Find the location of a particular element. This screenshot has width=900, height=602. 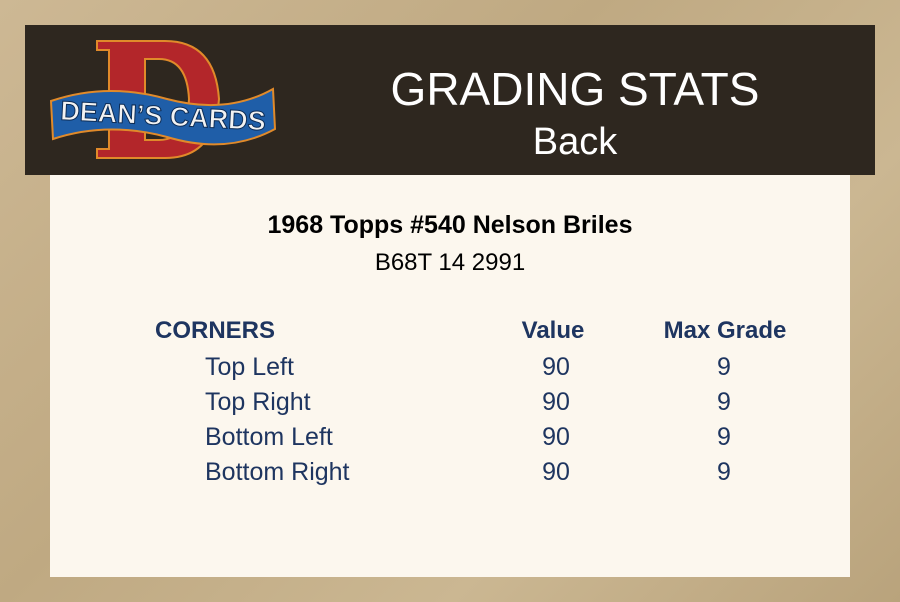

row-label: Top Right is located at coordinates (258, 402).